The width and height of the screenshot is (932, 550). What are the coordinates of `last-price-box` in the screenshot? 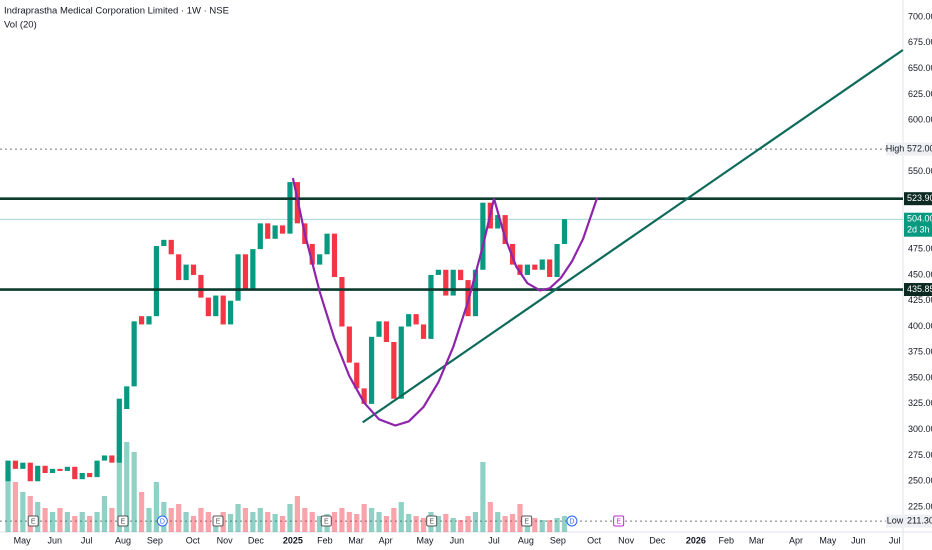 It's located at (918, 224).